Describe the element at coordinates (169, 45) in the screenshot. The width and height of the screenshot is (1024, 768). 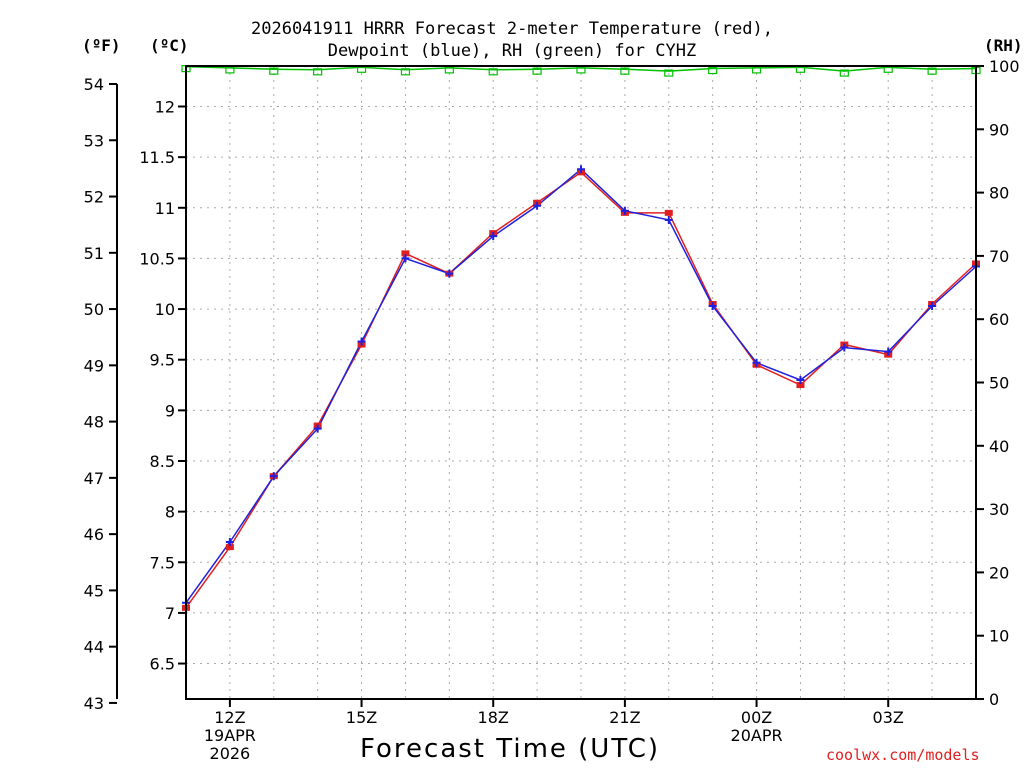
I see `celsius-unit-label: (ºC)` at that location.